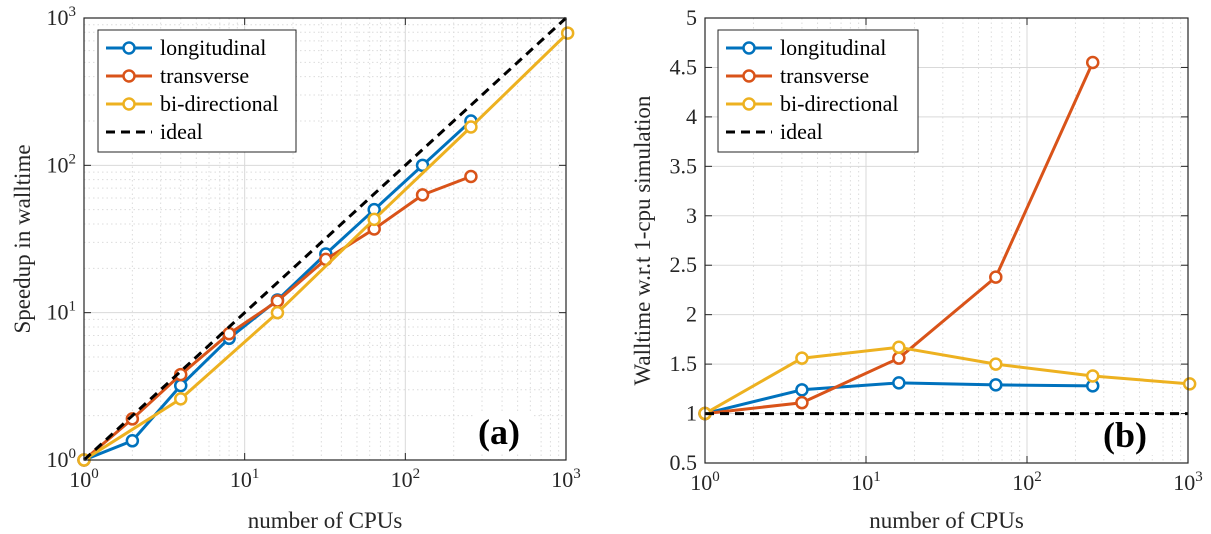  What do you see at coordinates (642, 240) in the screenshot?
I see `y-axis-label: Walltime w.r.t 1-cpu simulation` at bounding box center [642, 240].